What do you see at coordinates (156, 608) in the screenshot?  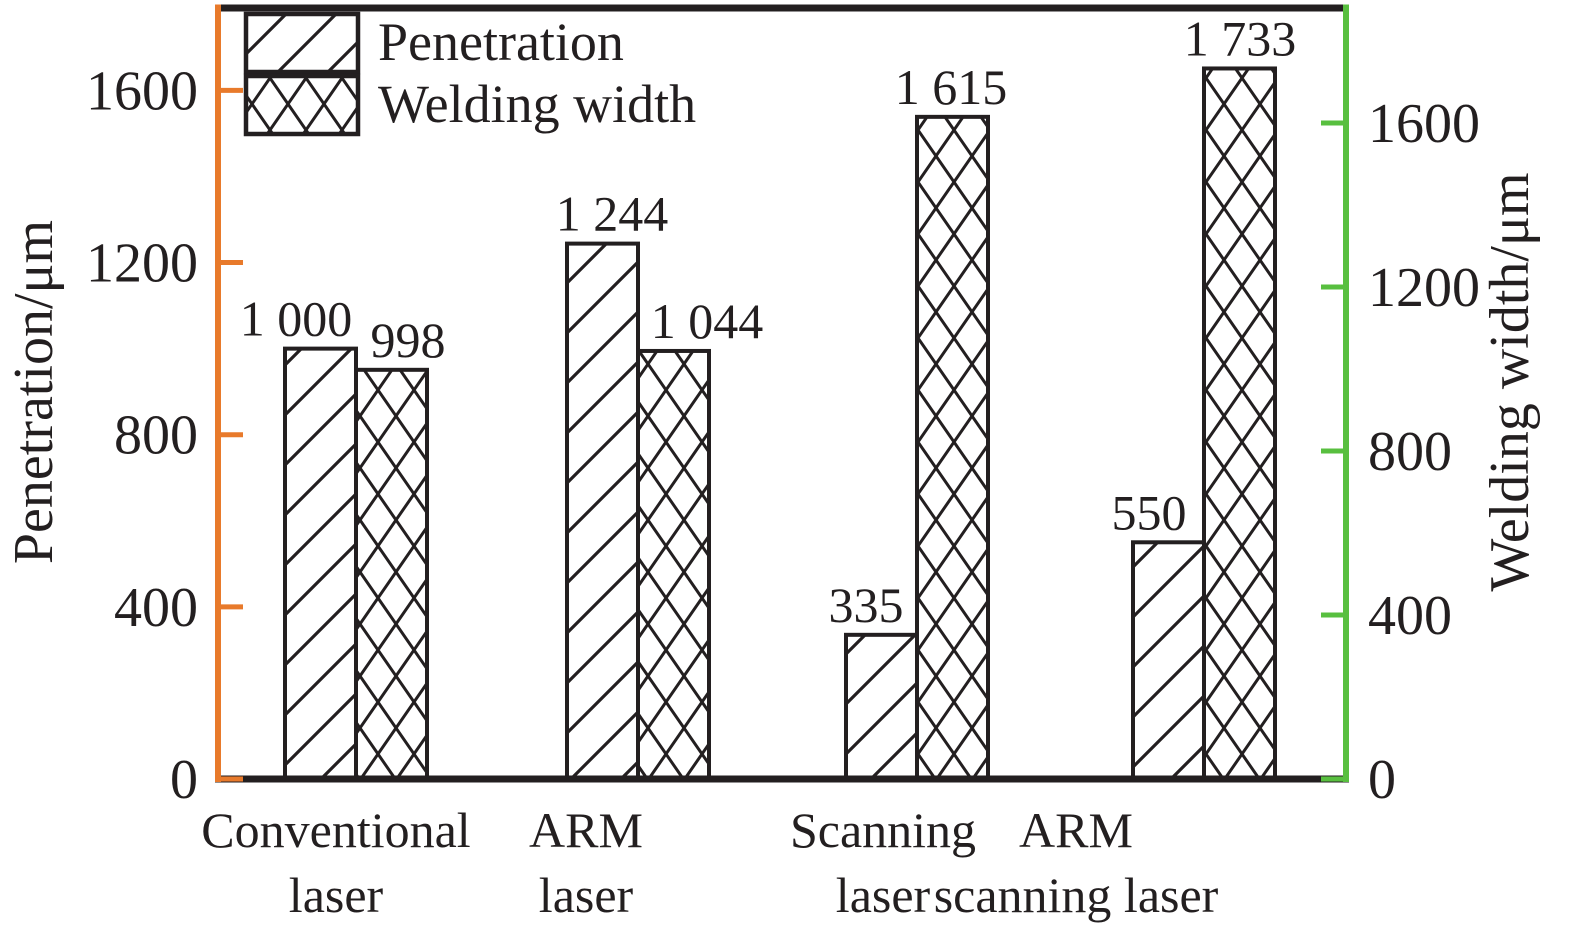 I see `left-axis-tick-label-1: 400` at bounding box center [156, 608].